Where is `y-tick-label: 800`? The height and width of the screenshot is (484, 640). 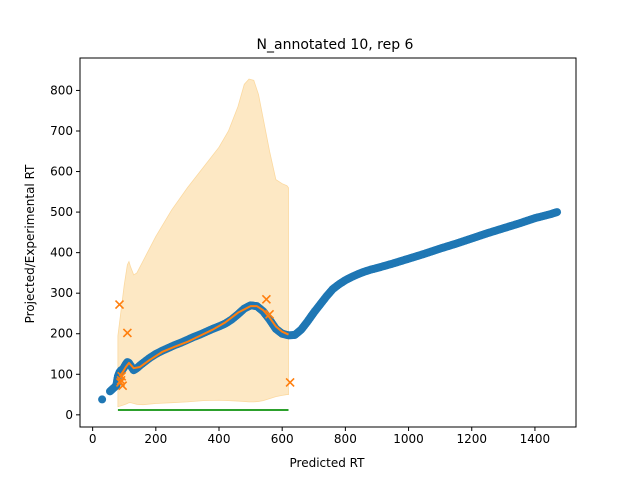 y-tick-label: 800 is located at coordinates (61, 90).